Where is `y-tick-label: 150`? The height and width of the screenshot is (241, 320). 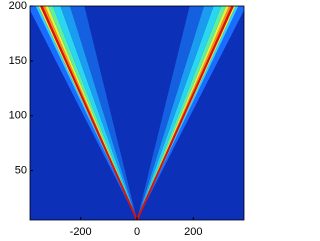 y-tick-label: 150 is located at coordinates (18, 61).